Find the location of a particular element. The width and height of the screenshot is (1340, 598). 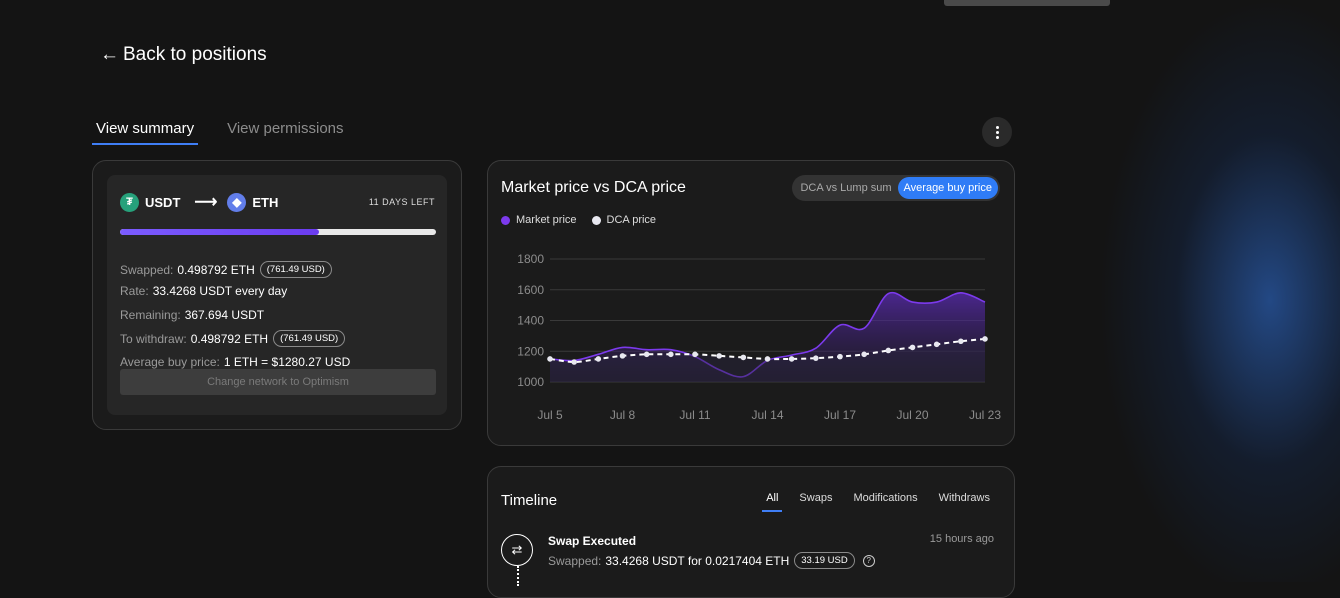

x-tick-label: Jul 17 is located at coordinates (840, 415).